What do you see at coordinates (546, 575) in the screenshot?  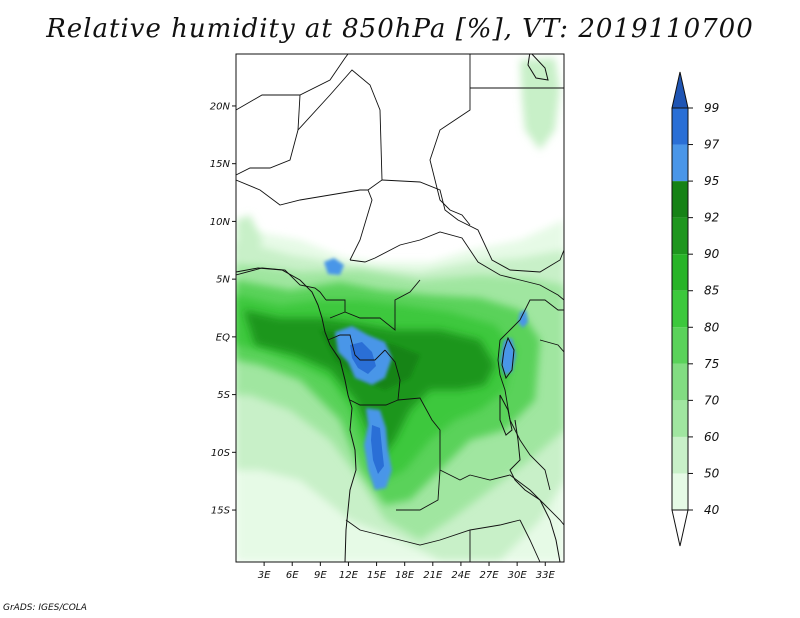 I see `lon-tick-label: 33E` at bounding box center [546, 575].